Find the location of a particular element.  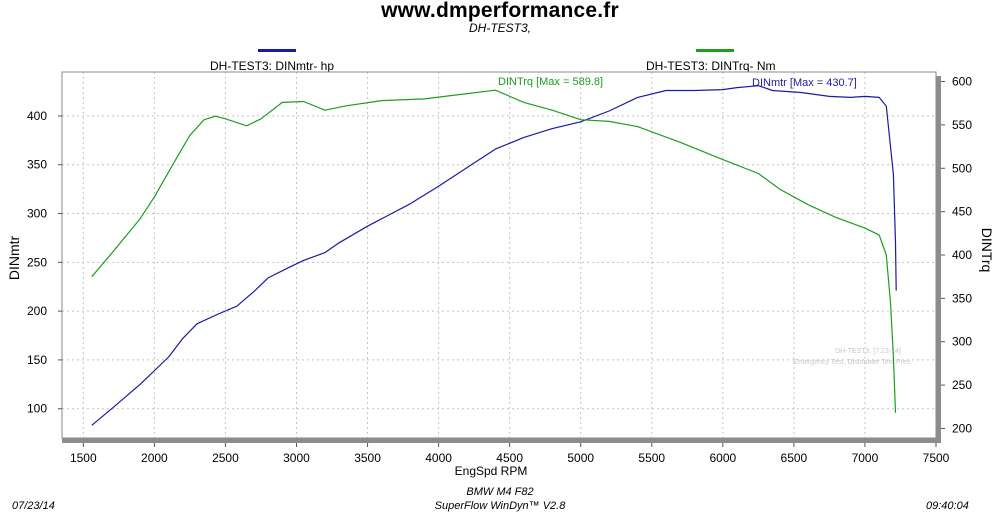

x-tick-label-0: 1500 is located at coordinates (83, 458).